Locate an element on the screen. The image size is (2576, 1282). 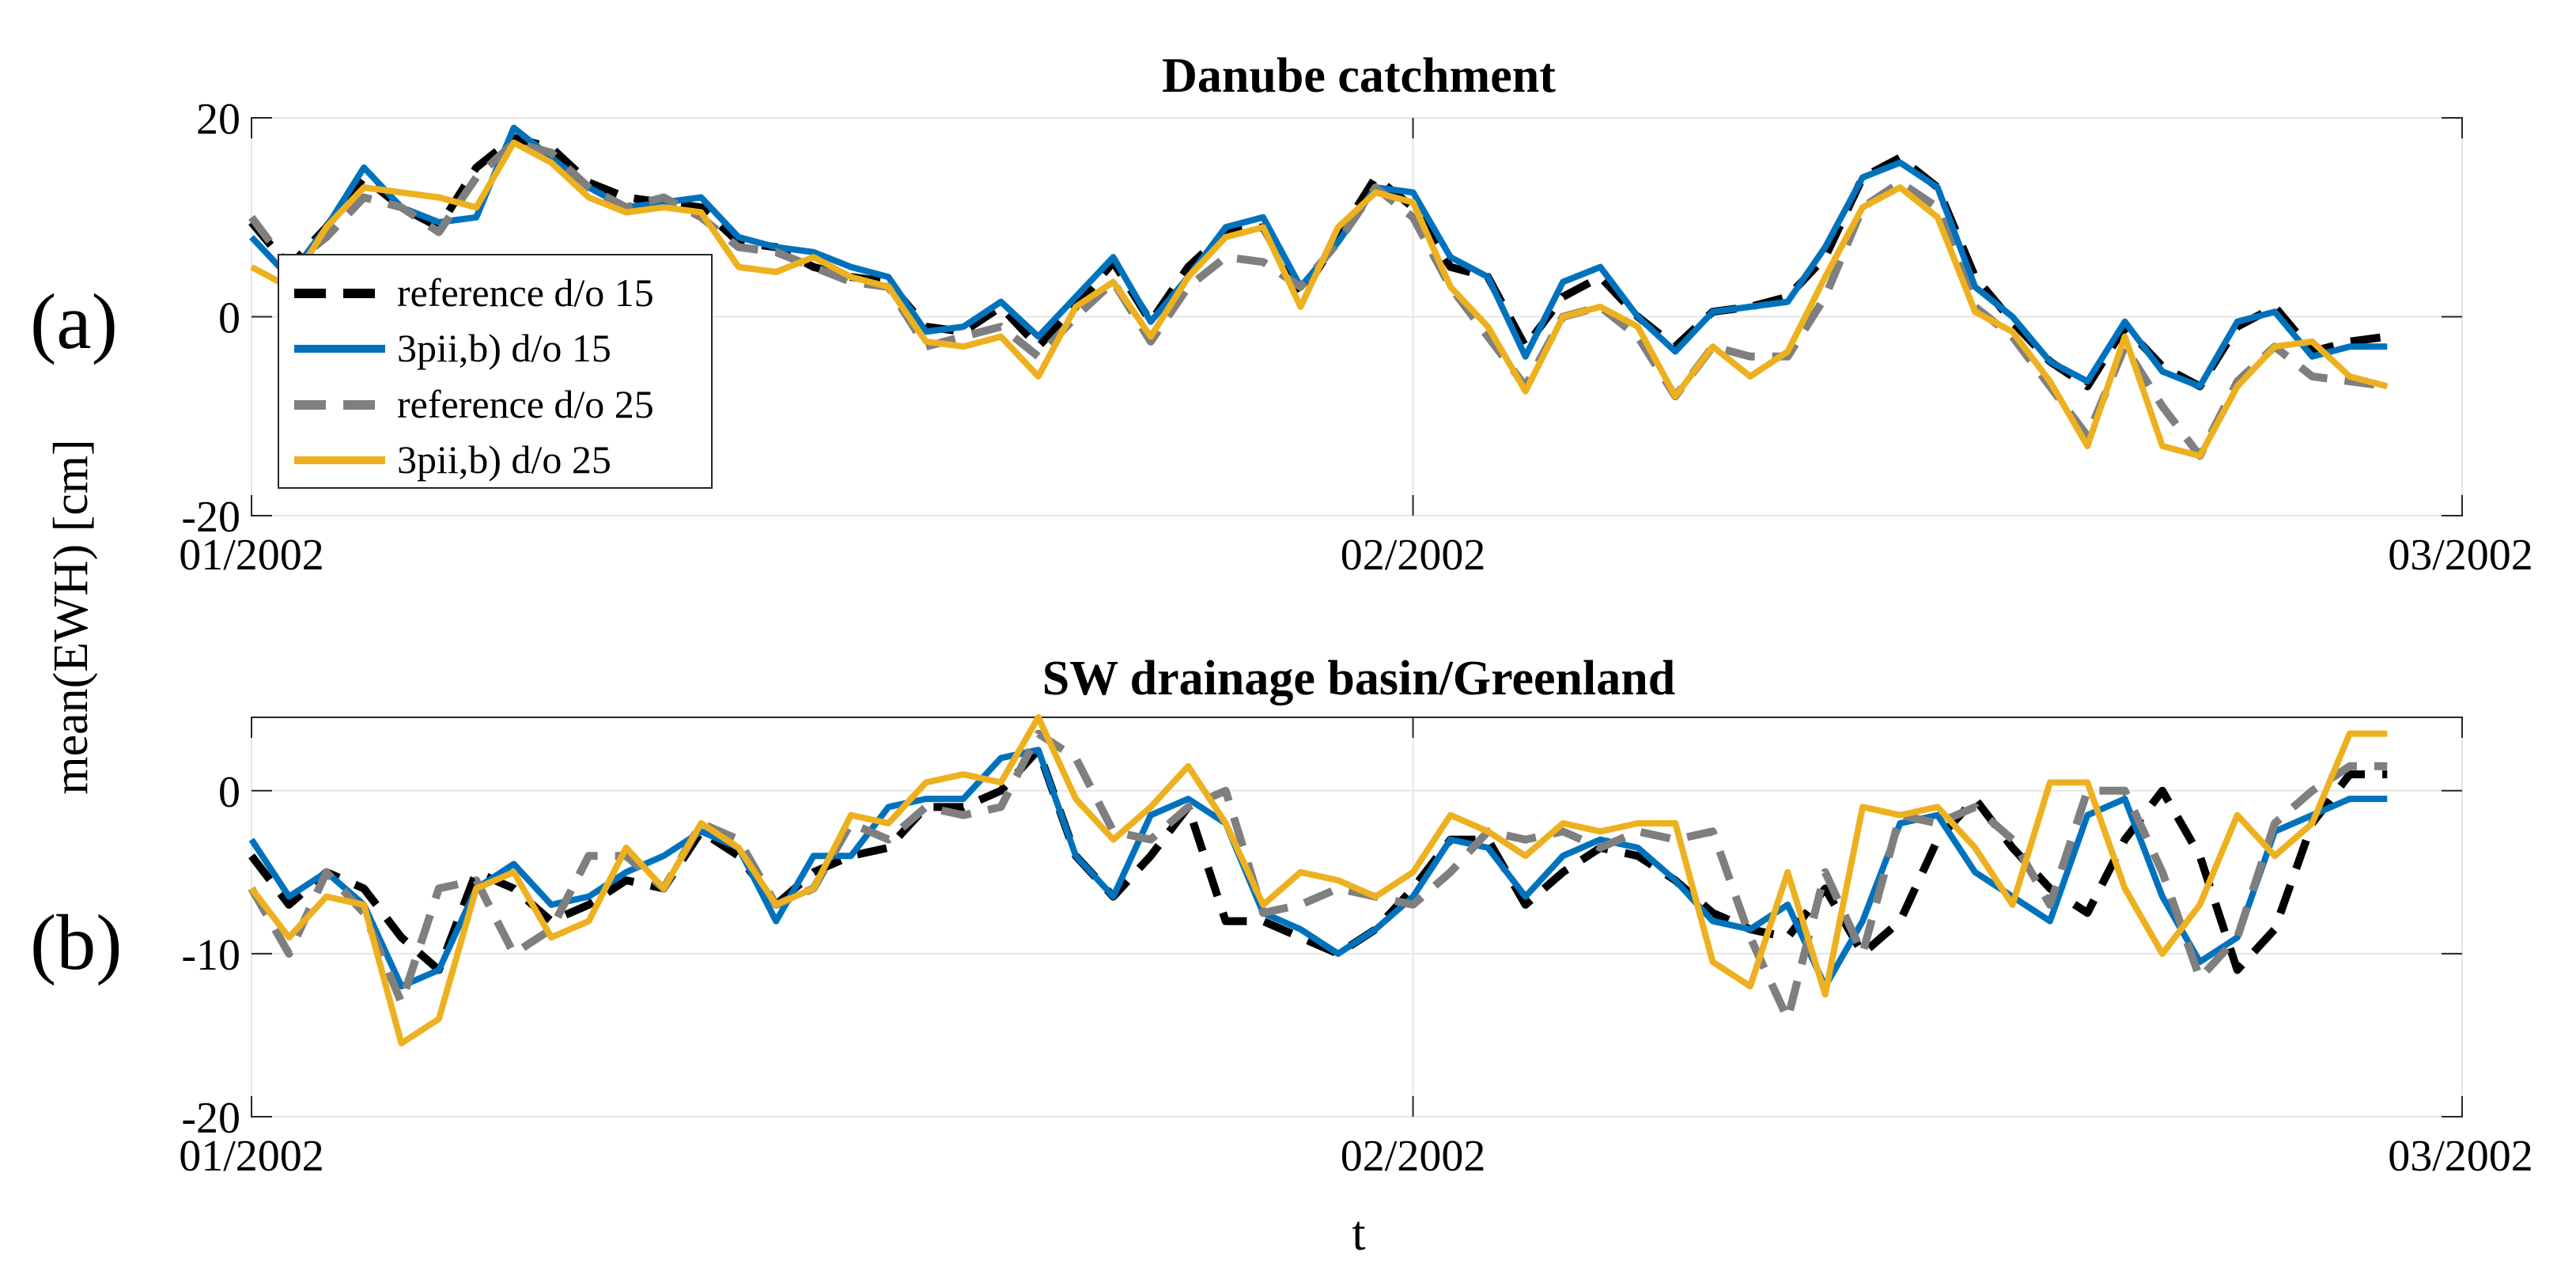
panel-a-ytick-label-0: -20 is located at coordinates (210, 517).